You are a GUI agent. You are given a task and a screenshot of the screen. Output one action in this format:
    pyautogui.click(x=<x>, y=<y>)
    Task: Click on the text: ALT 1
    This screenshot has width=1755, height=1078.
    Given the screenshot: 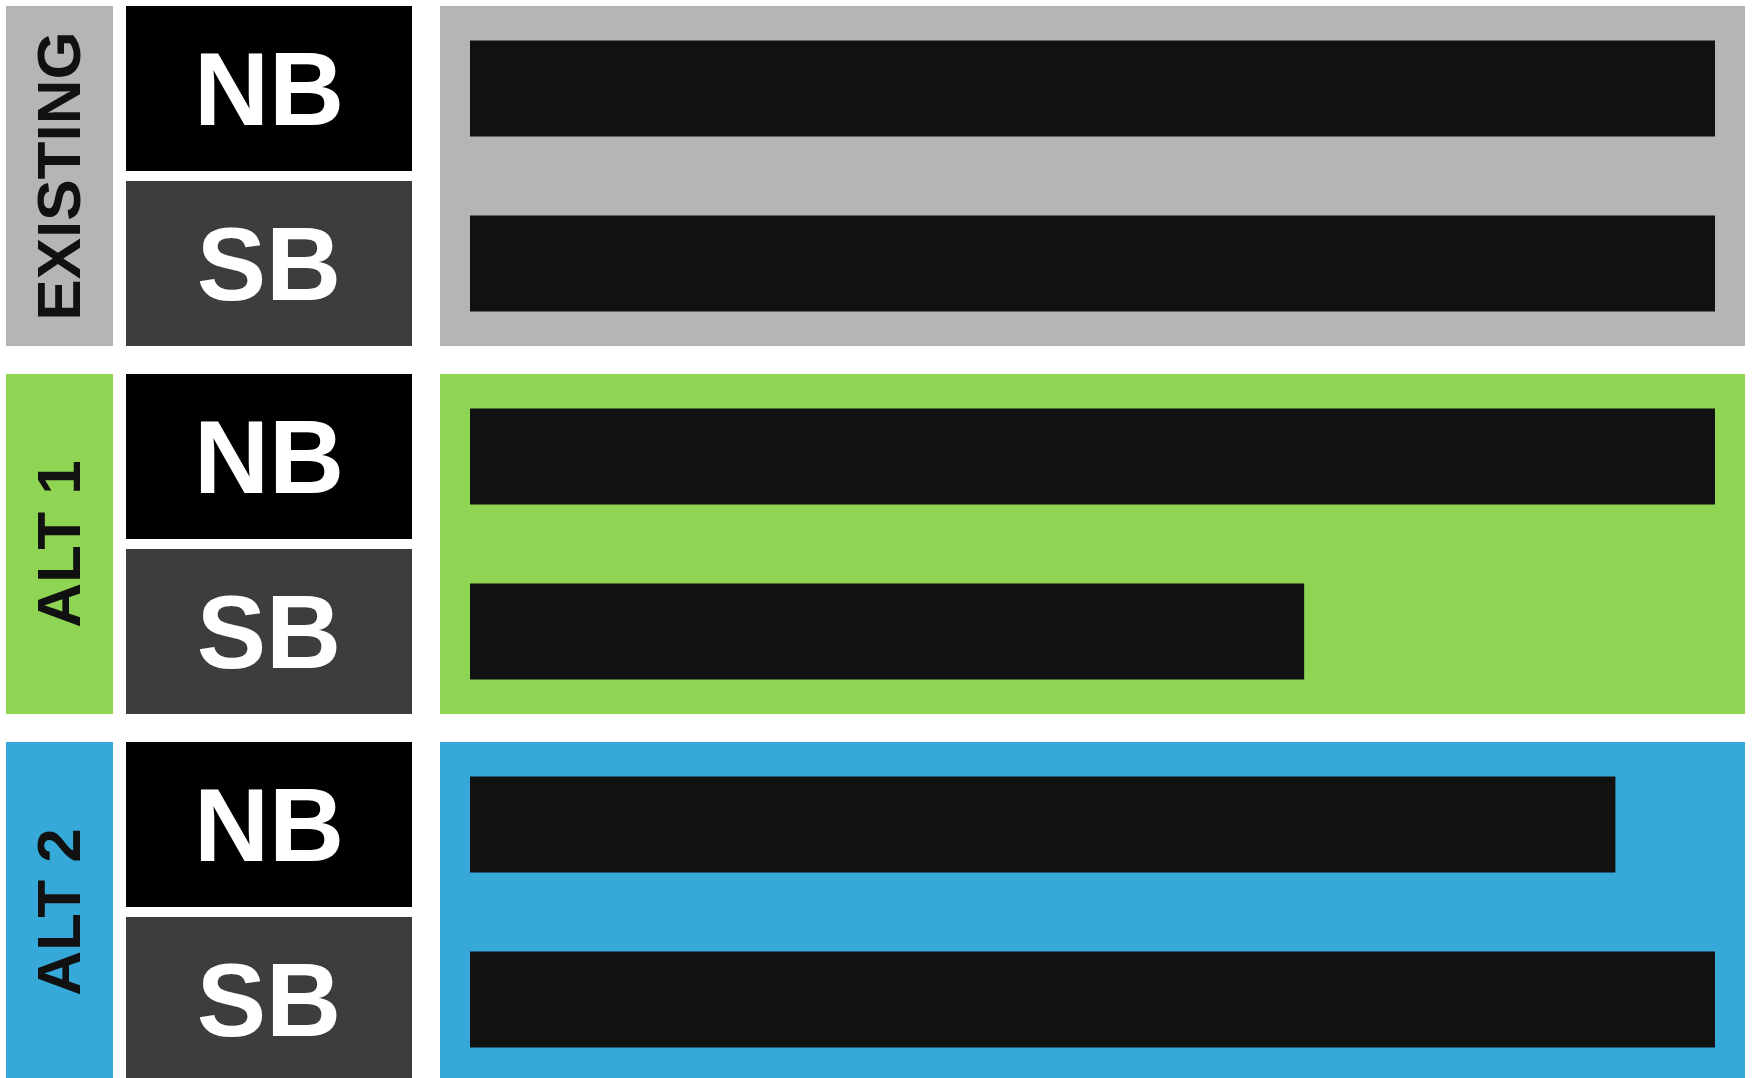 What is the action you would take?
    pyautogui.click(x=58, y=544)
    